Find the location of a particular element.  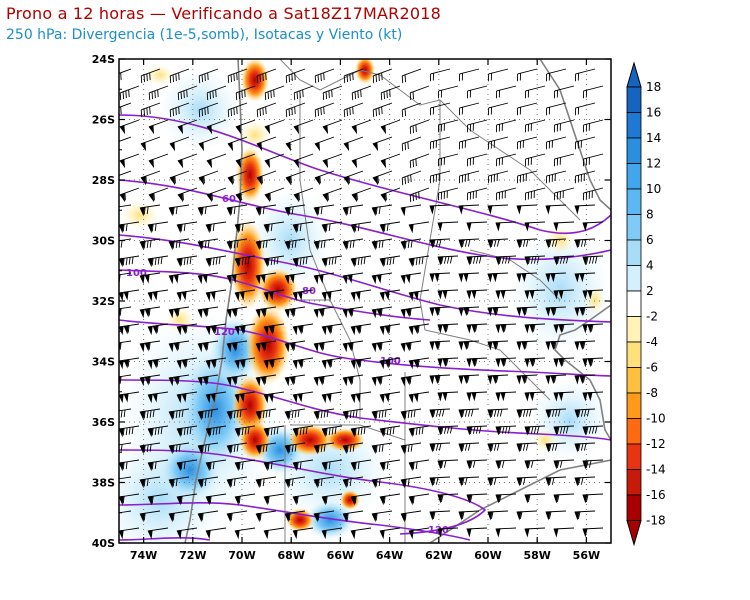

colorbar-segment is located at coordinates (634, 150).